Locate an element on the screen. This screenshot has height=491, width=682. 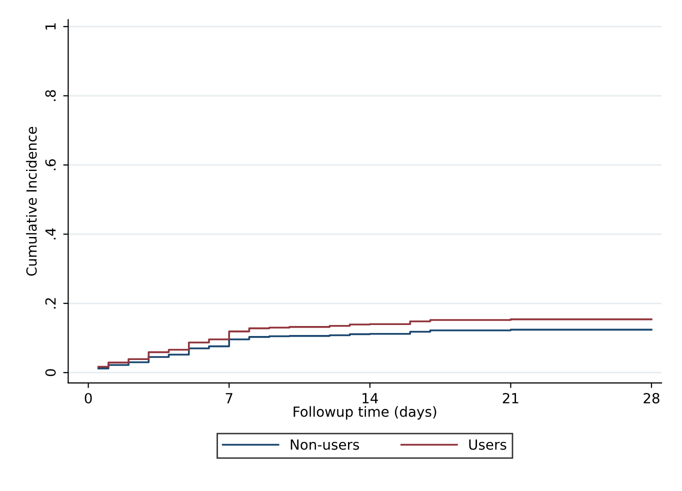
y-tick-label: .8 is located at coordinates (50, 95).